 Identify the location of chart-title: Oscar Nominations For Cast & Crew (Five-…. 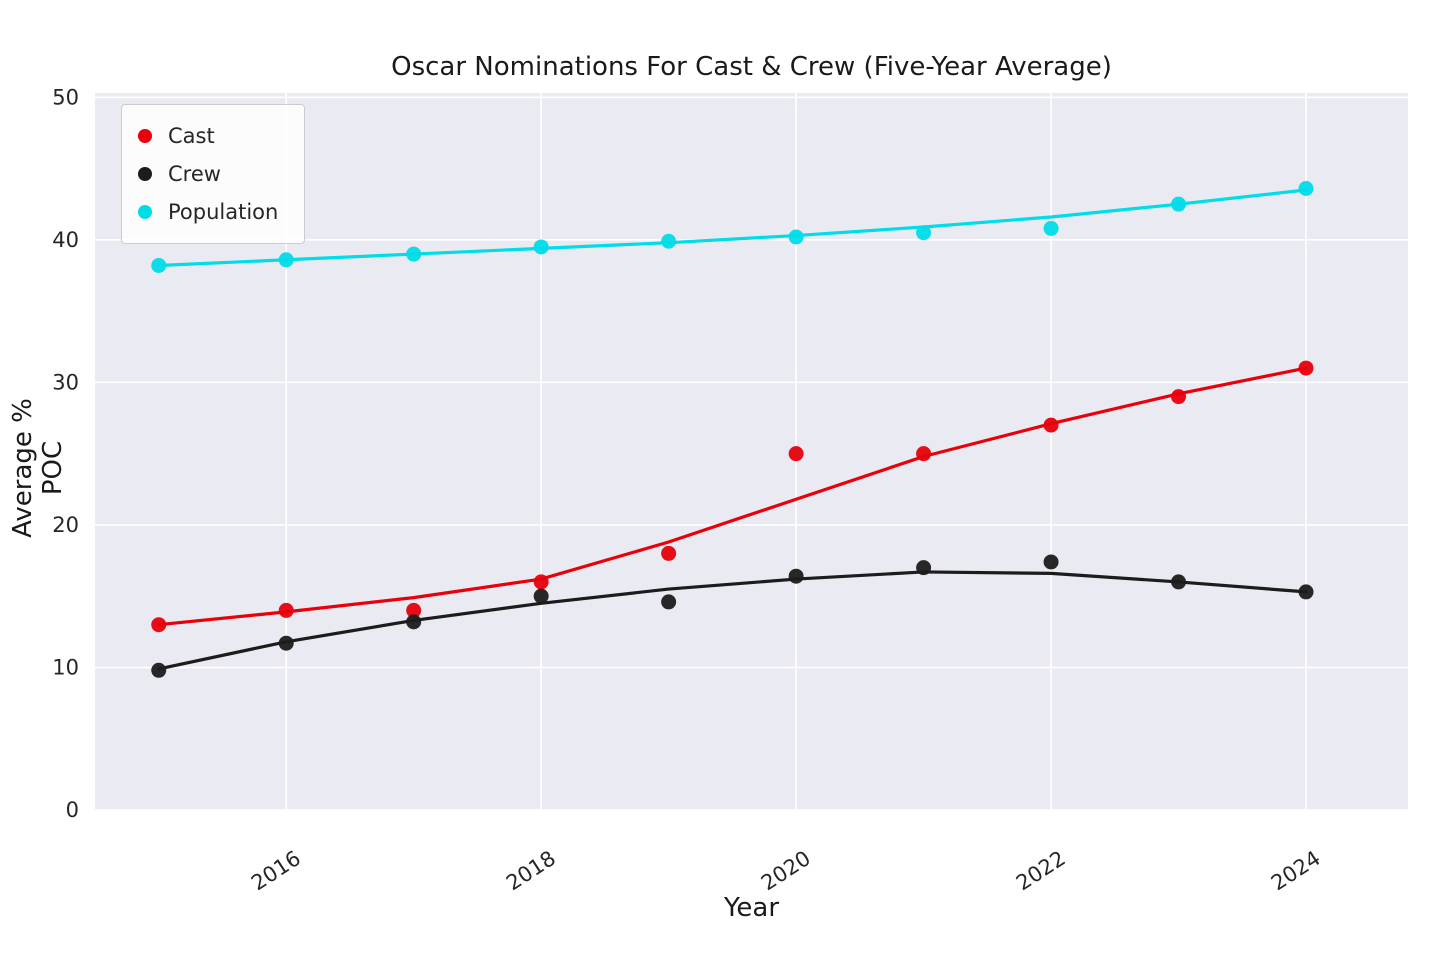
(751, 67).